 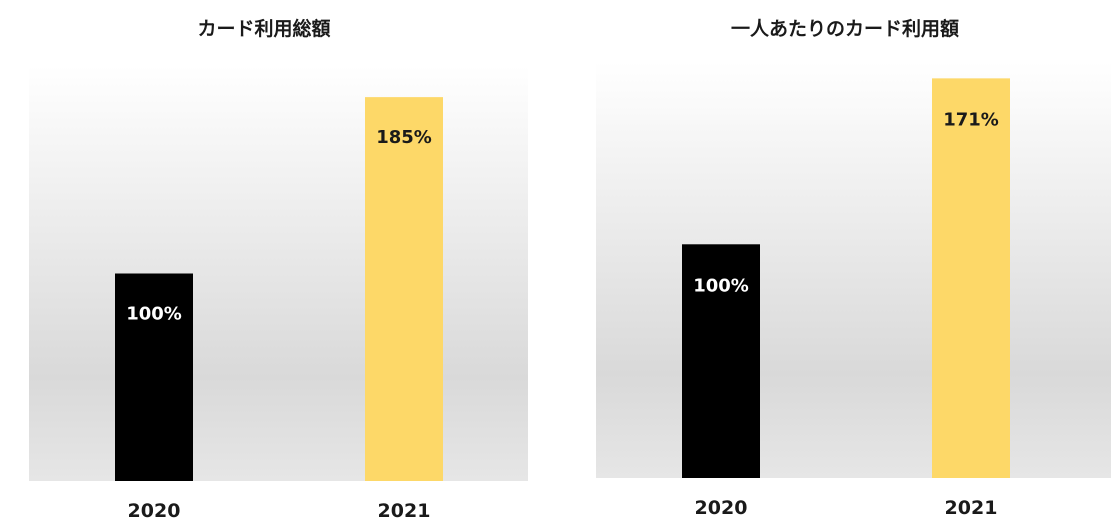 What do you see at coordinates (971, 119) in the screenshot?
I see `data-label-2021: 171%` at bounding box center [971, 119].